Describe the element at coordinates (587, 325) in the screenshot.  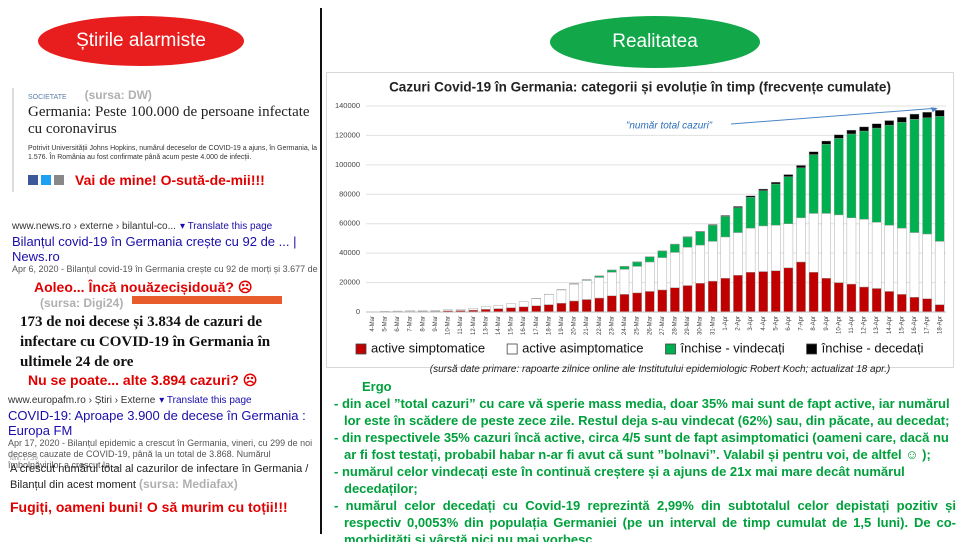
I see `x-tick-label: 21-Mar` at that location.